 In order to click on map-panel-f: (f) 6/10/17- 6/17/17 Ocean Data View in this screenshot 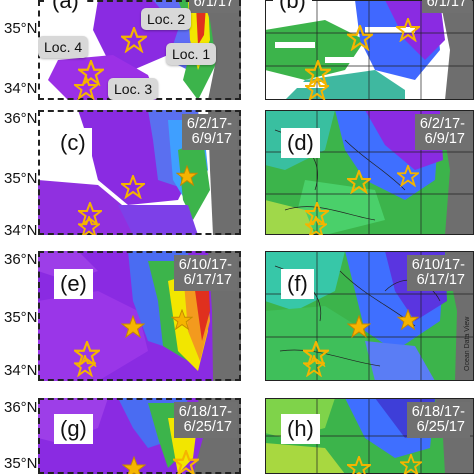, I will do `click(369, 316)`.